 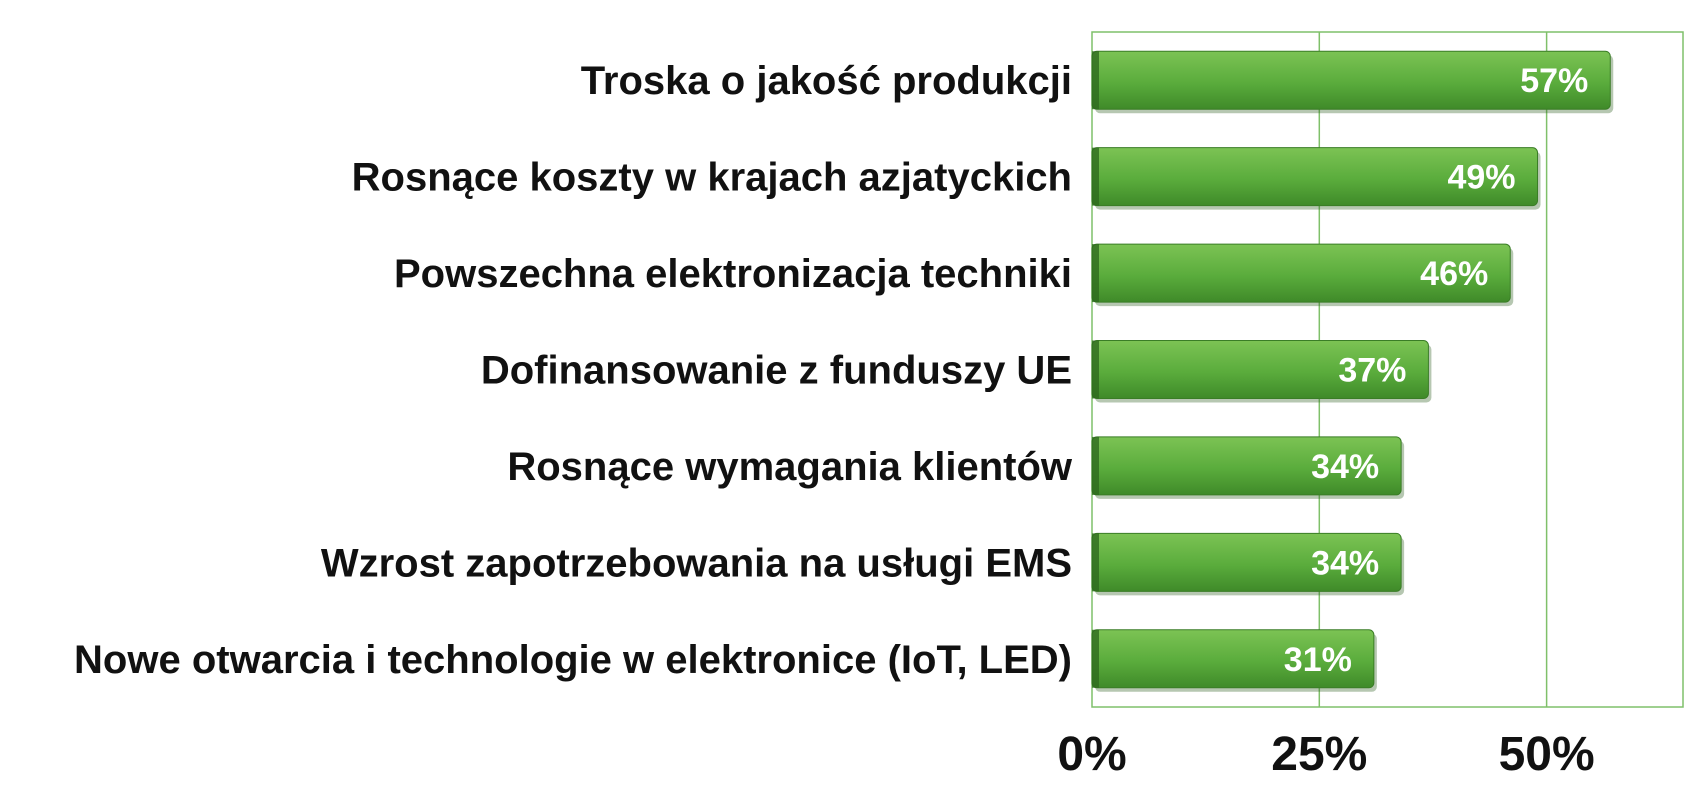 What do you see at coordinates (826, 81) in the screenshot?
I see `category-label: Troska o jakość produkcji` at bounding box center [826, 81].